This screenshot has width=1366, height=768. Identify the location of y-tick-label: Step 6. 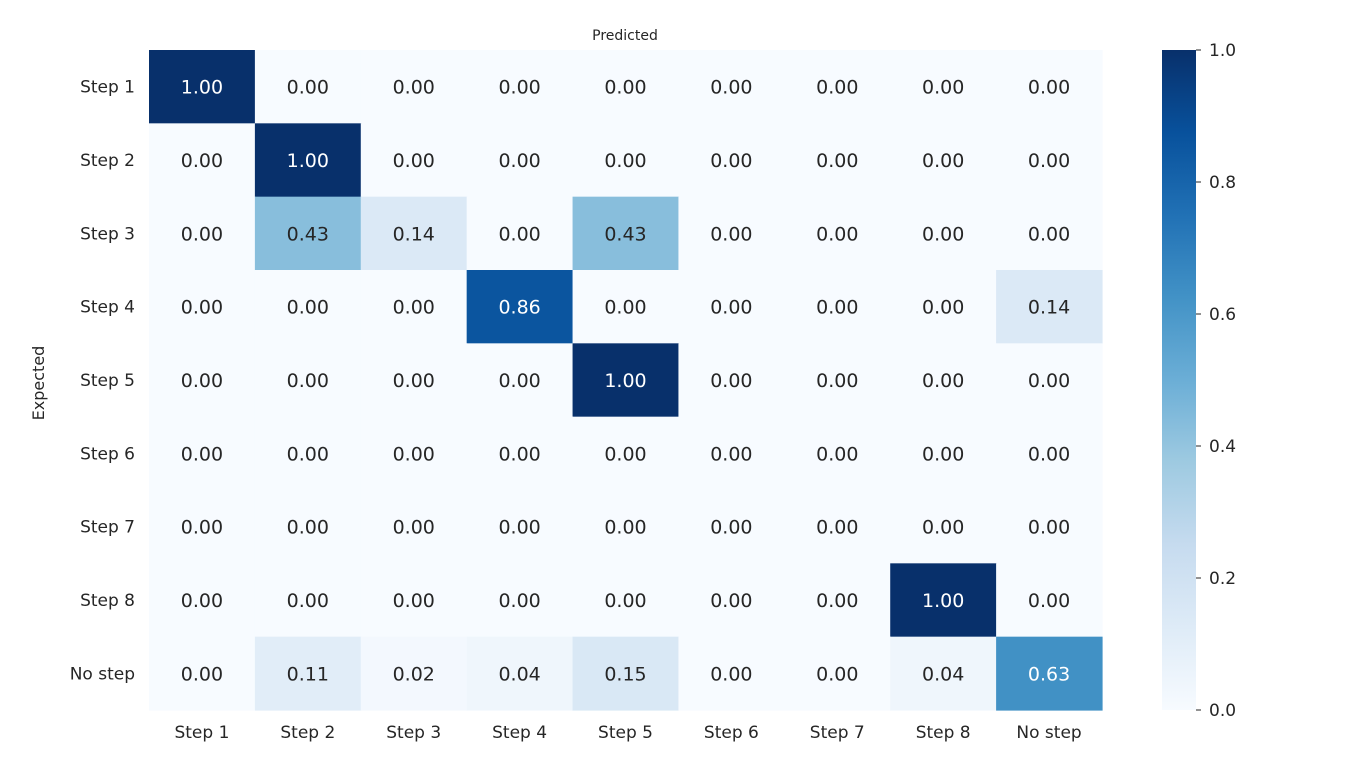
(107, 454).